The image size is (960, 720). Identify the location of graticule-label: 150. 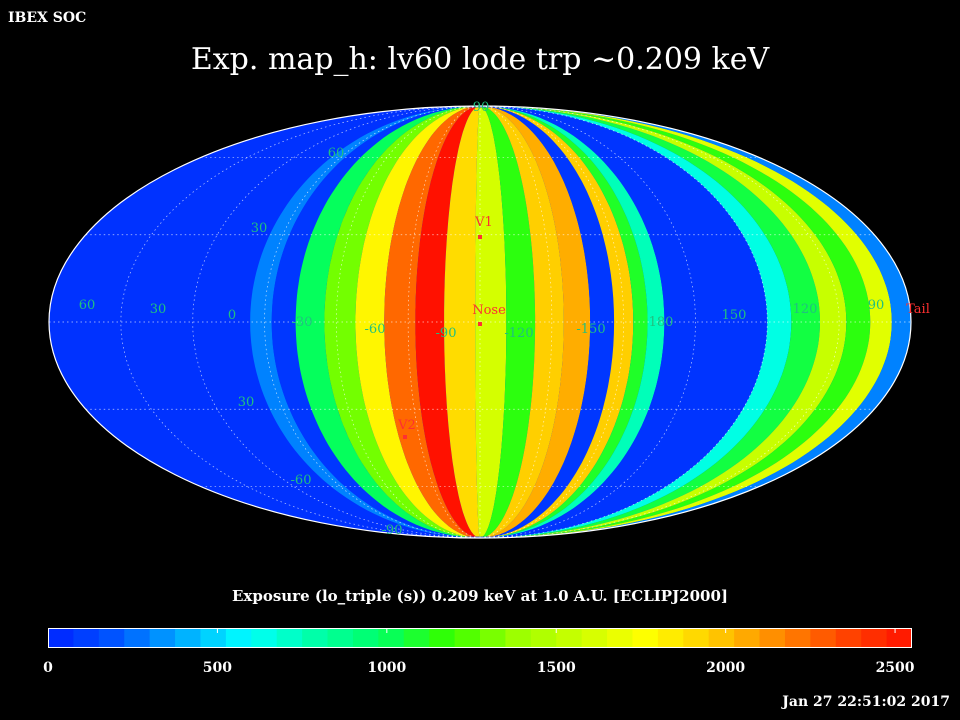
(734, 315).